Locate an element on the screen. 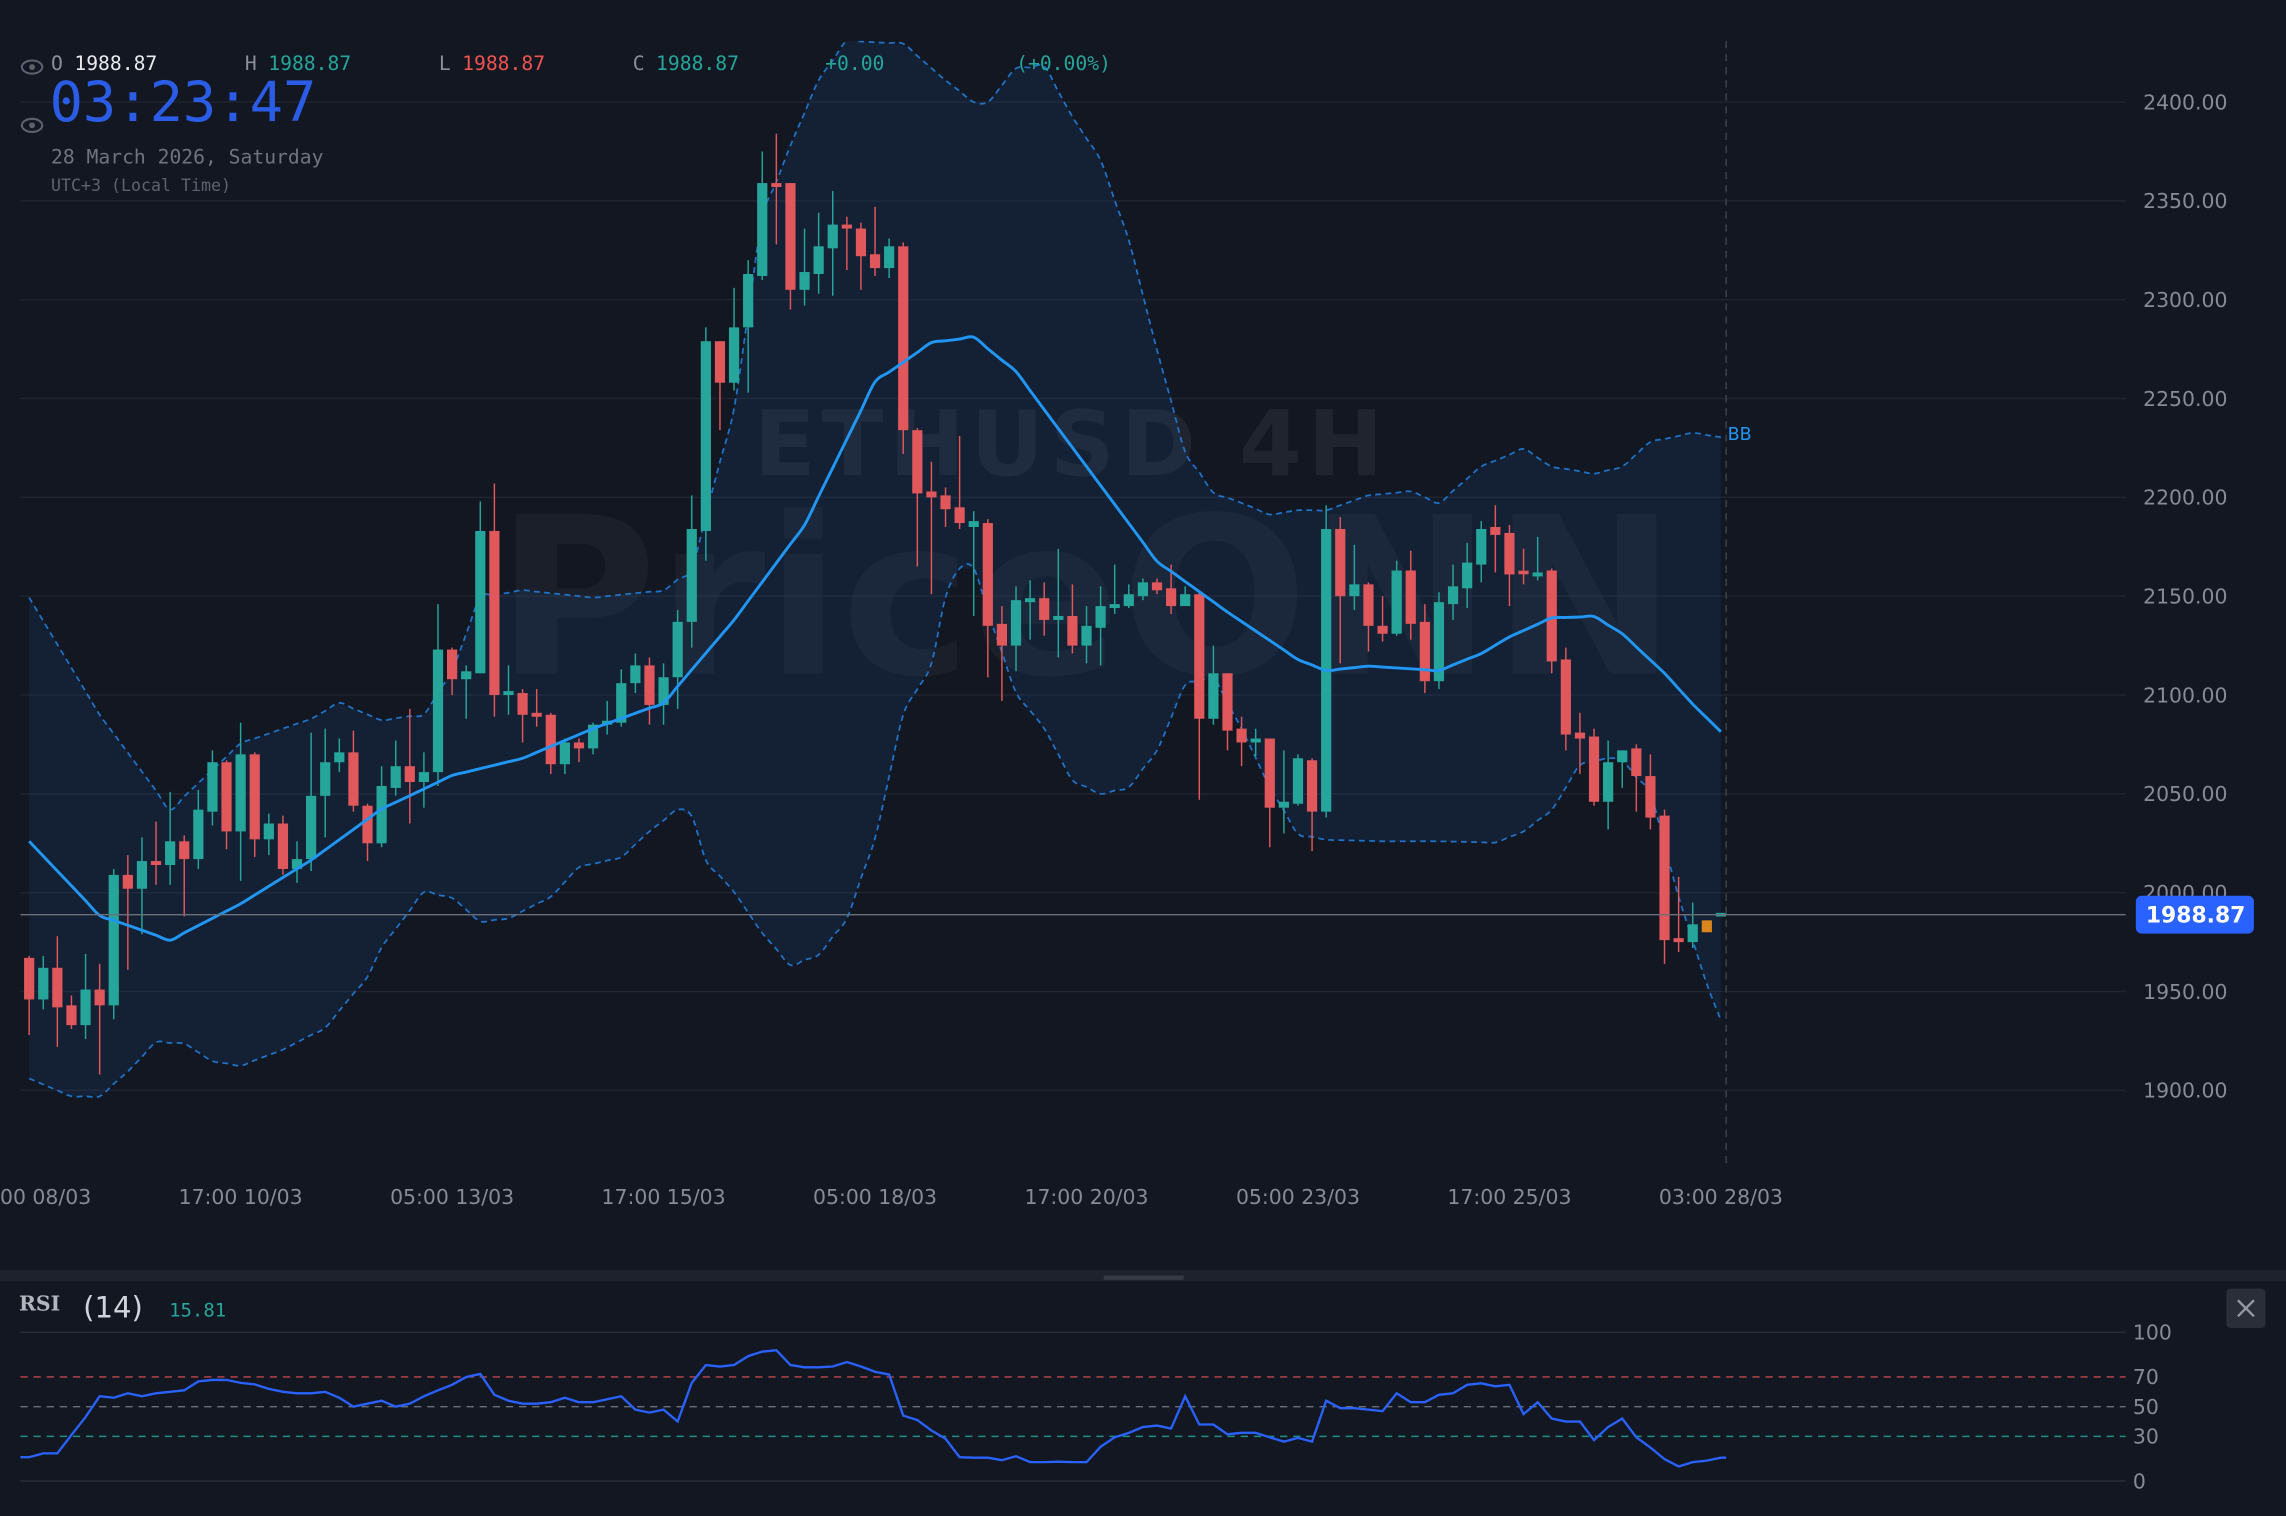 Image resolution: width=2286 pixels, height=1516 pixels. price-tick-label: 2250.00 is located at coordinates (2185, 399).